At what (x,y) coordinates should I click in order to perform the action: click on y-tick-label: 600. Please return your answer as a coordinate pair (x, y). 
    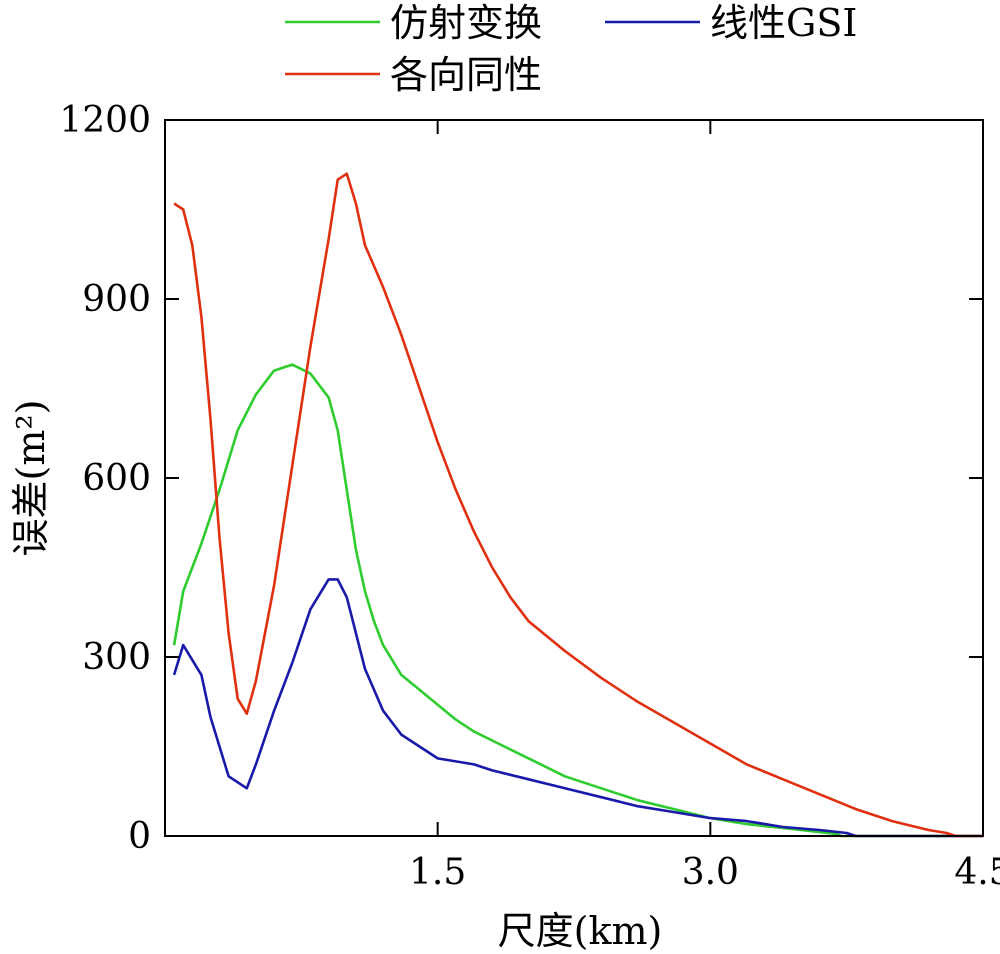
    Looking at the image, I should click on (116, 478).